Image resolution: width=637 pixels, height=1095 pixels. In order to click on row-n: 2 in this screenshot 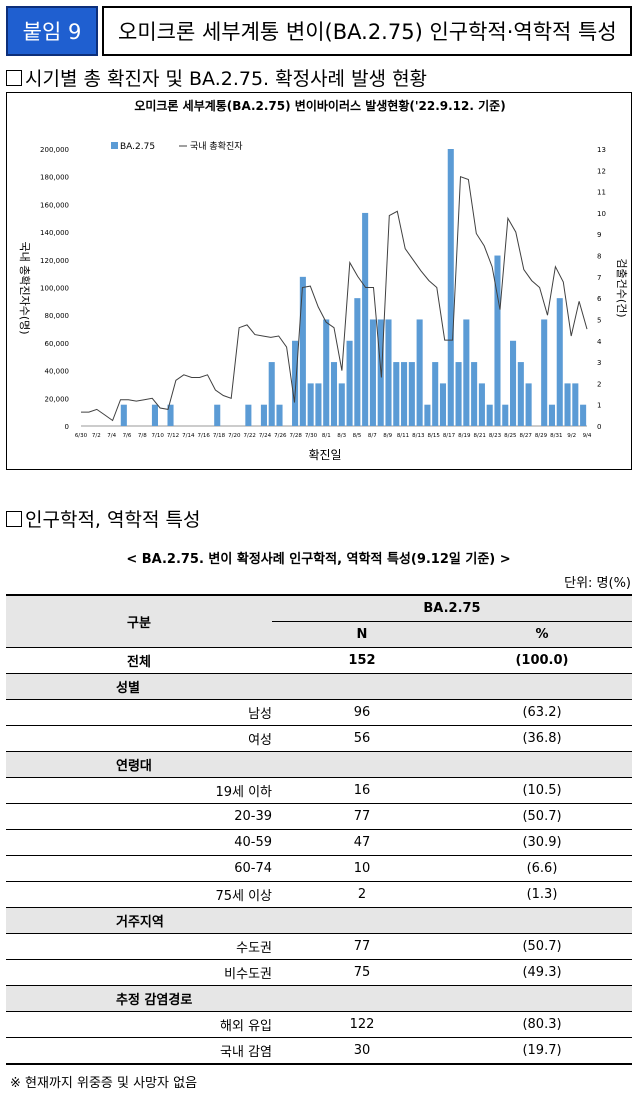, I will do `click(362, 894)`.